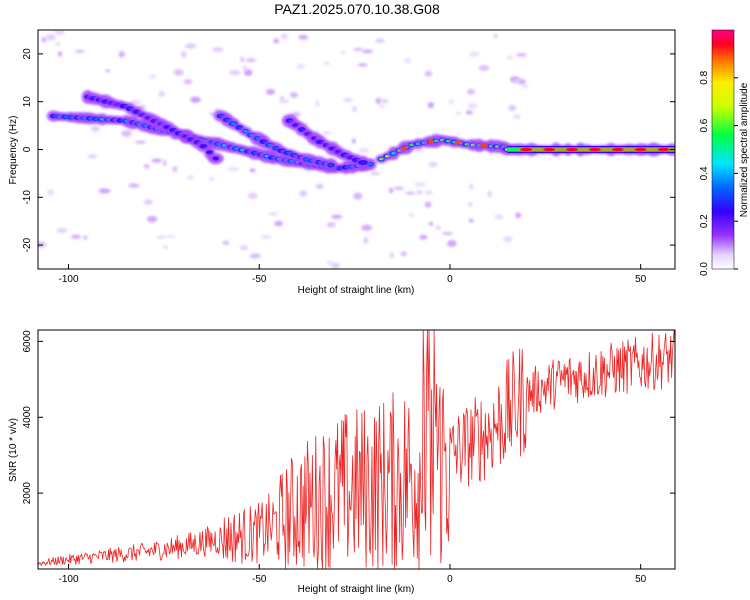  What do you see at coordinates (450, 579) in the screenshot?
I see `snr-x-tick-label: 0` at bounding box center [450, 579].